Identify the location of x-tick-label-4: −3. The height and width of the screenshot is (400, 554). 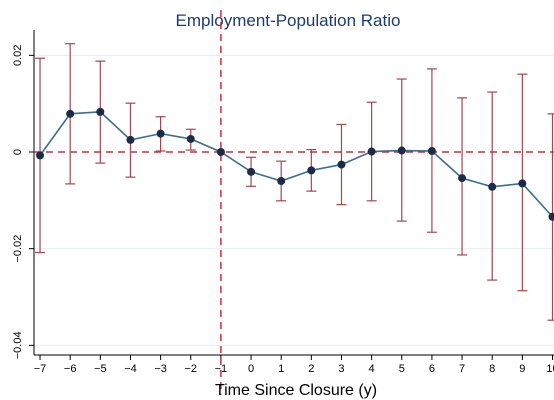
(160, 369).